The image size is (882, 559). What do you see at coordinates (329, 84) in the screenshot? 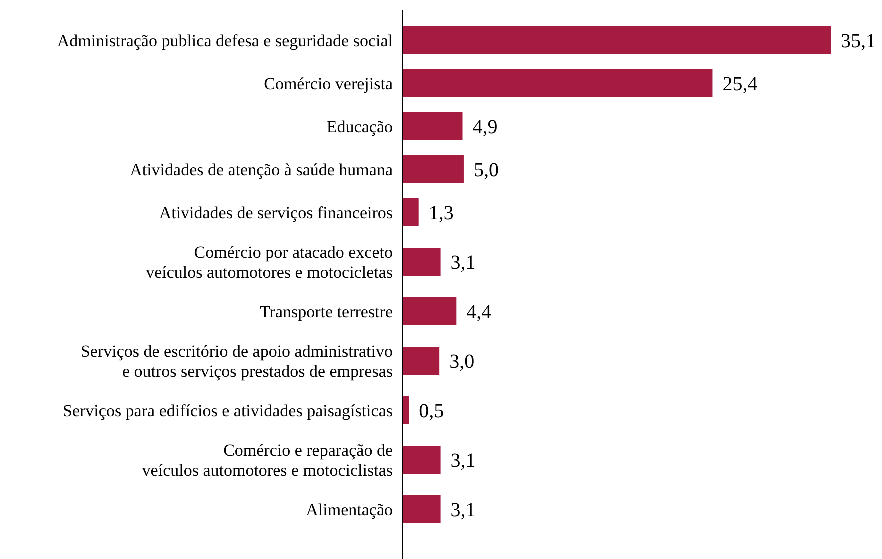
I see `y-tick-label: Comércio verejista` at bounding box center [329, 84].